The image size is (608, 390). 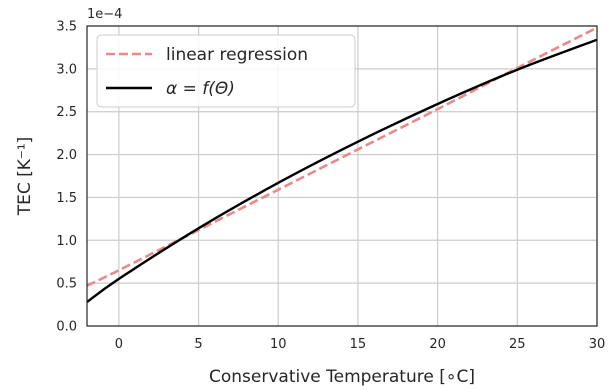 I want to click on y-offset-text: 1e−4, so click(x=104, y=14).